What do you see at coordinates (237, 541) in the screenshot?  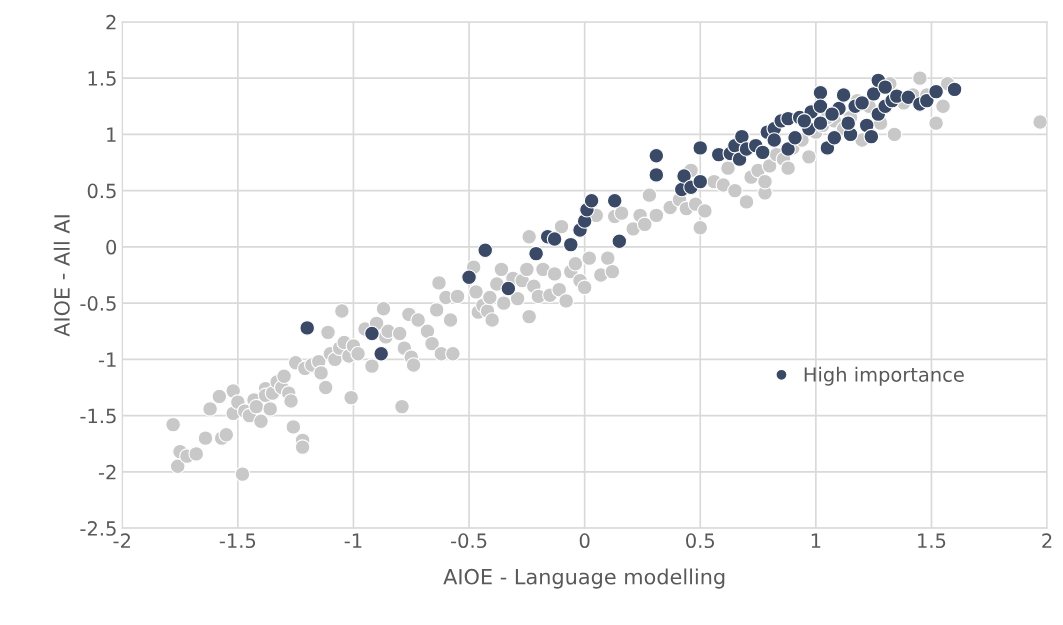 I see `x-tick-label: -1.5` at bounding box center [237, 541].